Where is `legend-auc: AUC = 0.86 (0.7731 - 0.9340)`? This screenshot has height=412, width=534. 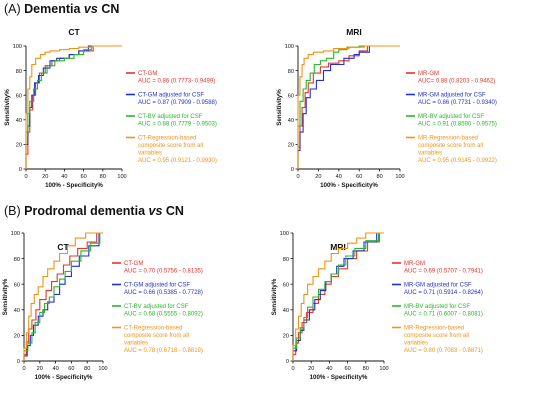
legend-auc: AUC = 0.86 (0.7731 - 0.9340) is located at coordinates (457, 103).